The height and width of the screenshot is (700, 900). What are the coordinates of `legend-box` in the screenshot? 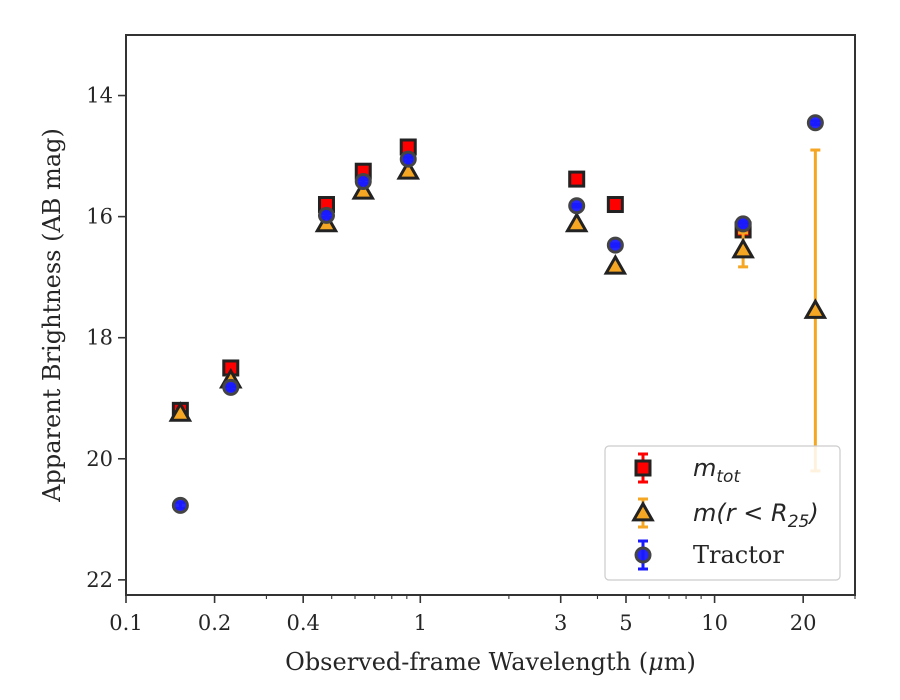 It's located at (722, 513).